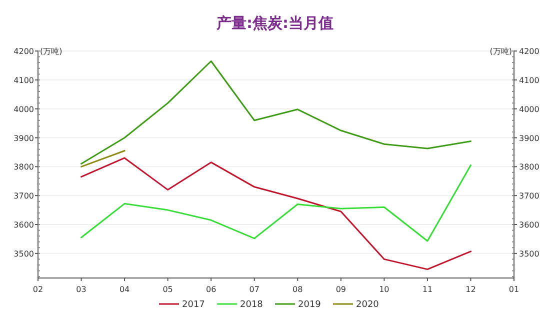  What do you see at coordinates (514, 289) in the screenshot?
I see `x-tick-label: 01` at bounding box center [514, 289].